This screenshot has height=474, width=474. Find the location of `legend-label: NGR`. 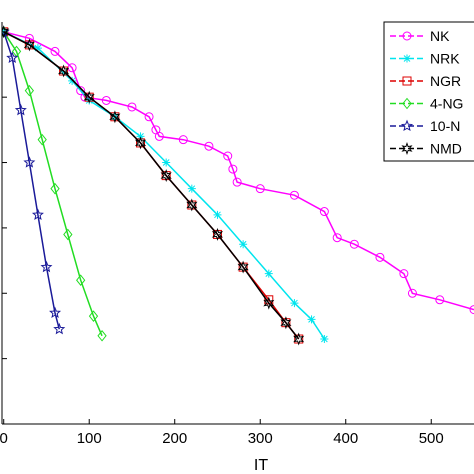

legend-label: NGR is located at coordinates (445, 81).